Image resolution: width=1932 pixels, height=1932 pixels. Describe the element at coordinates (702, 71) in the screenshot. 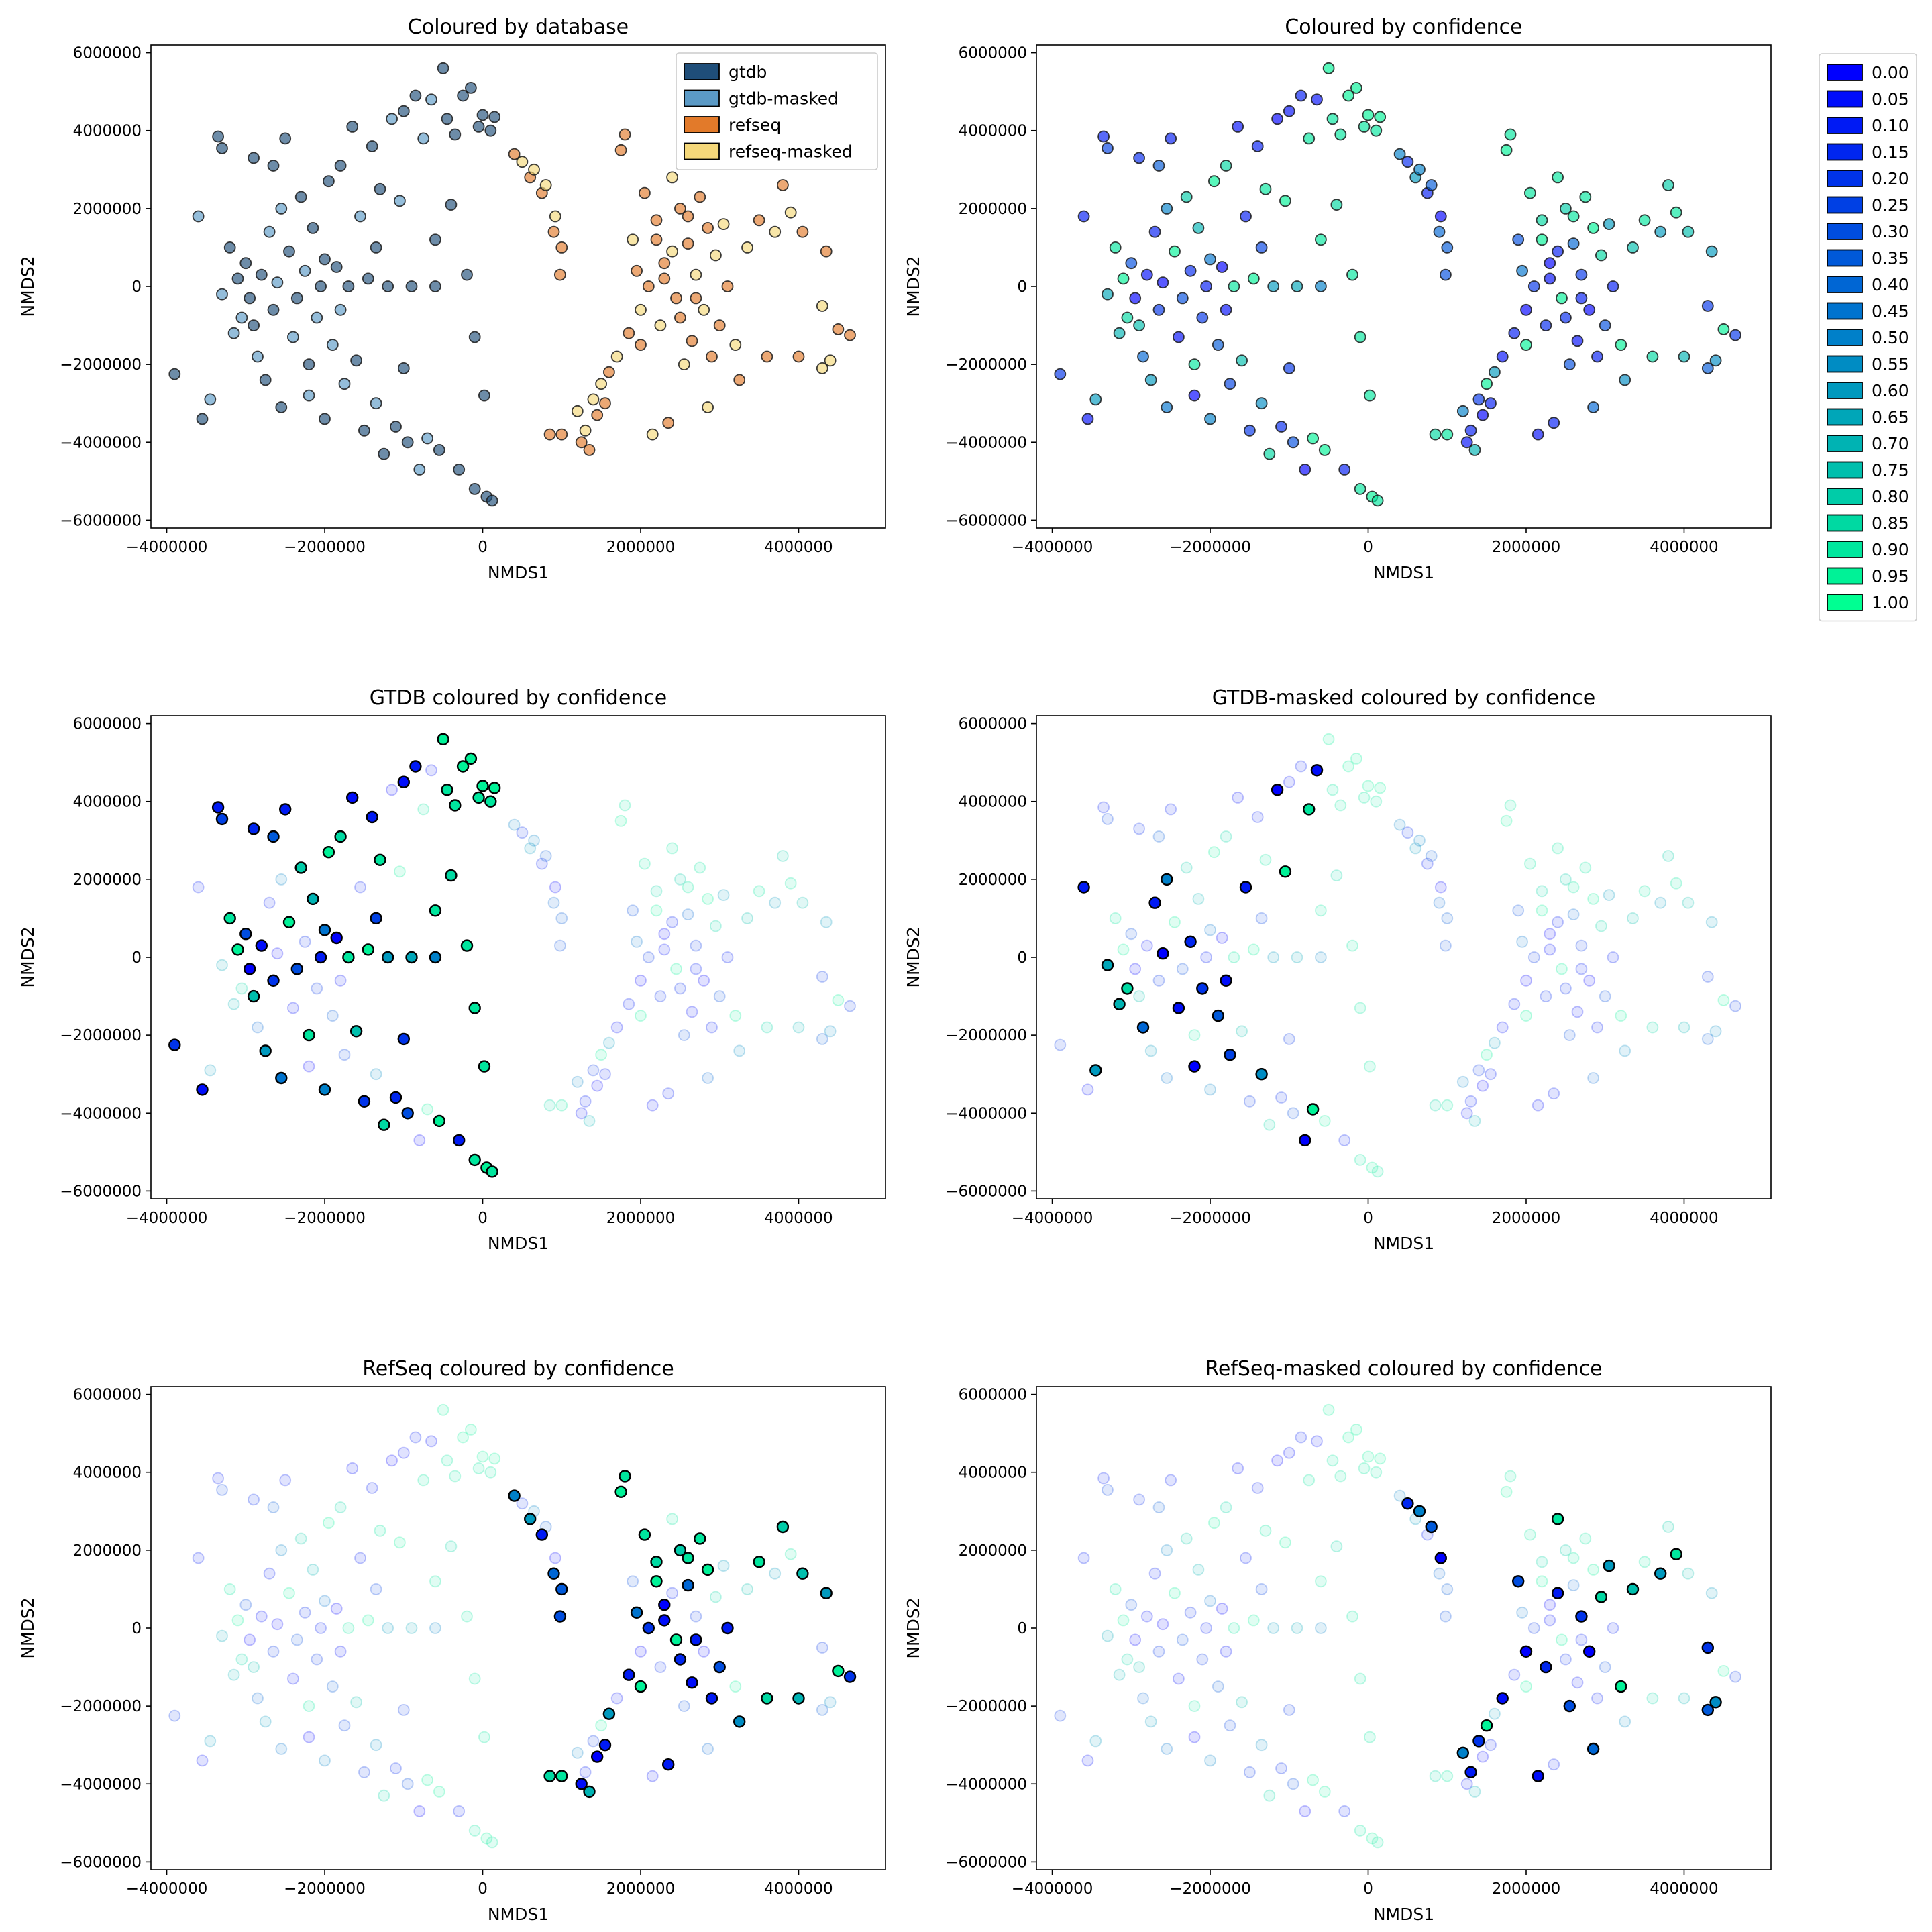

I see `legend-swatch` at that location.